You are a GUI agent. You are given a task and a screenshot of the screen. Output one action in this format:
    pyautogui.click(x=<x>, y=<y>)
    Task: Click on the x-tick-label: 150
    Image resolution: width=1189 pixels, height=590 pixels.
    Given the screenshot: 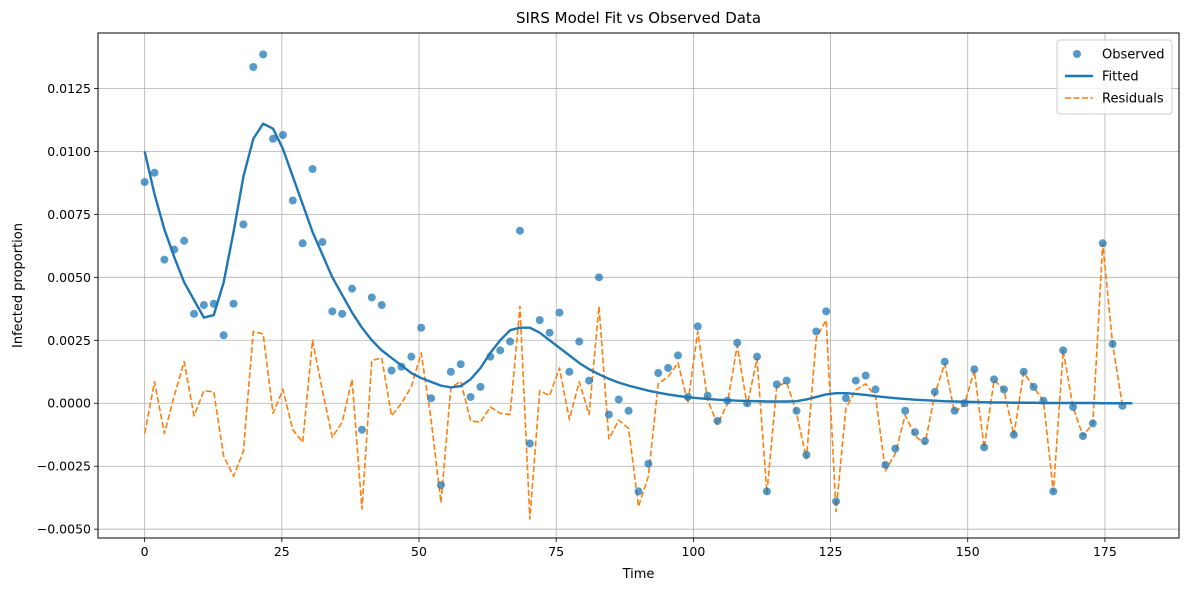 What is the action you would take?
    pyautogui.click(x=968, y=551)
    